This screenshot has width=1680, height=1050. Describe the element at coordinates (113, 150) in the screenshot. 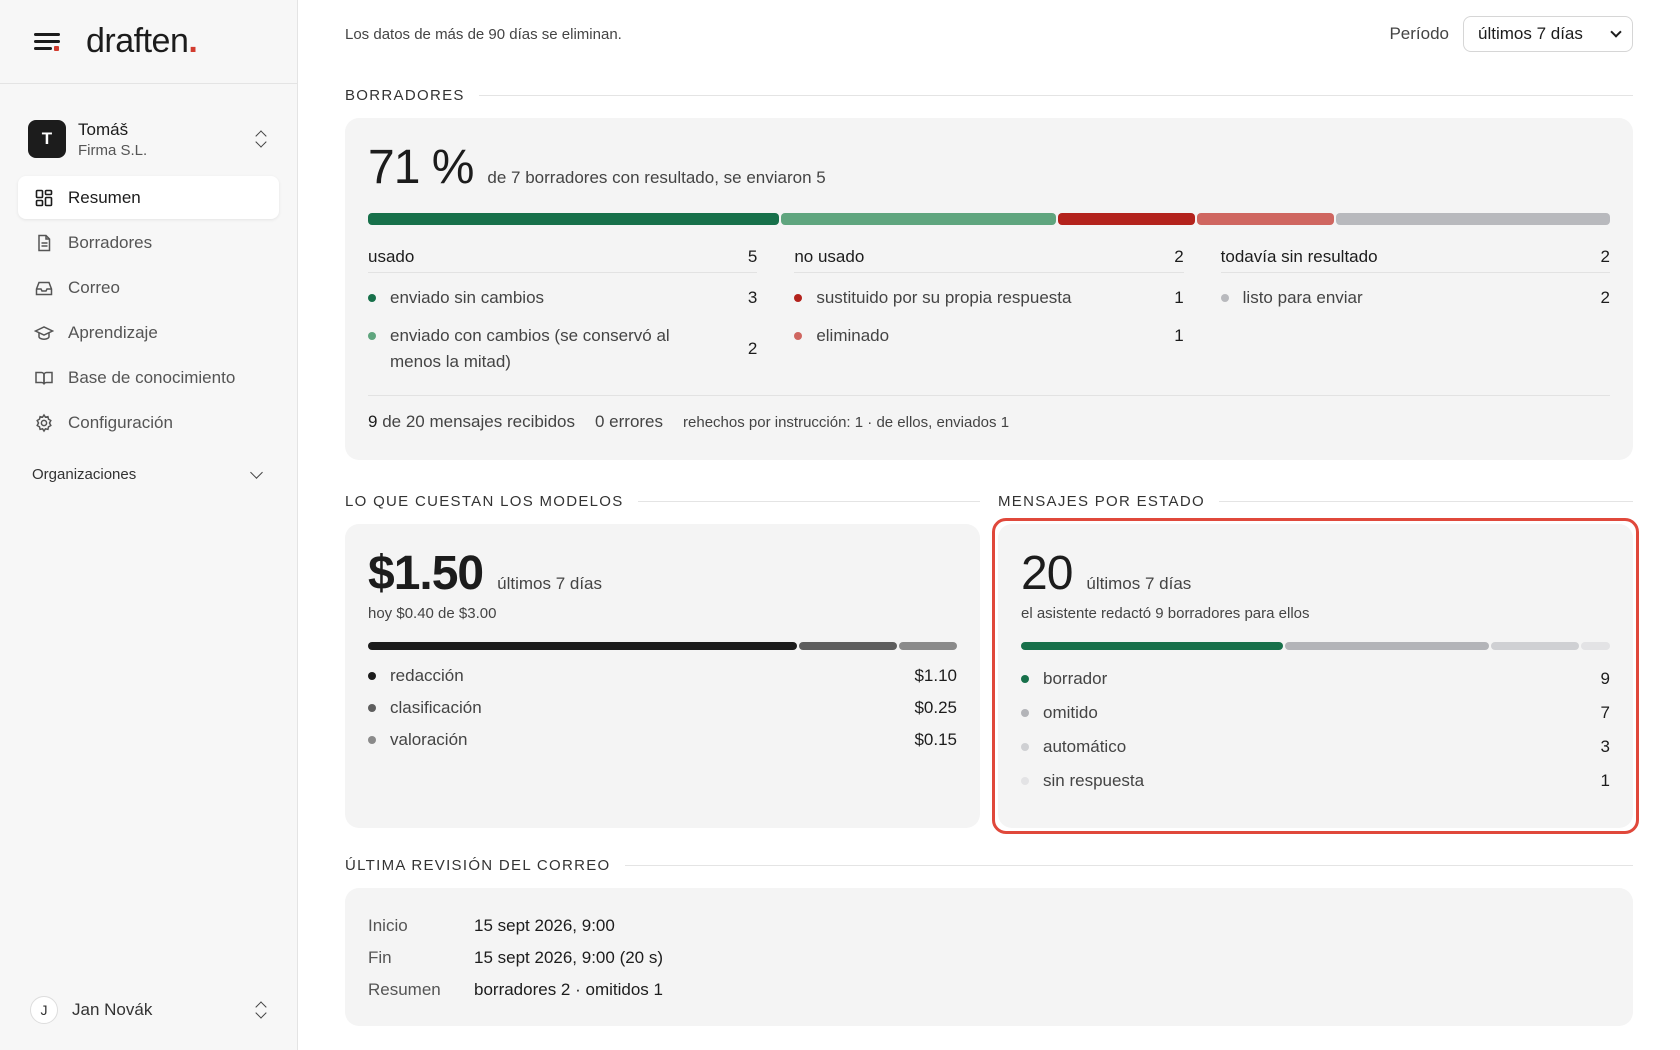

I see `account-org: Firma S.L.` at that location.